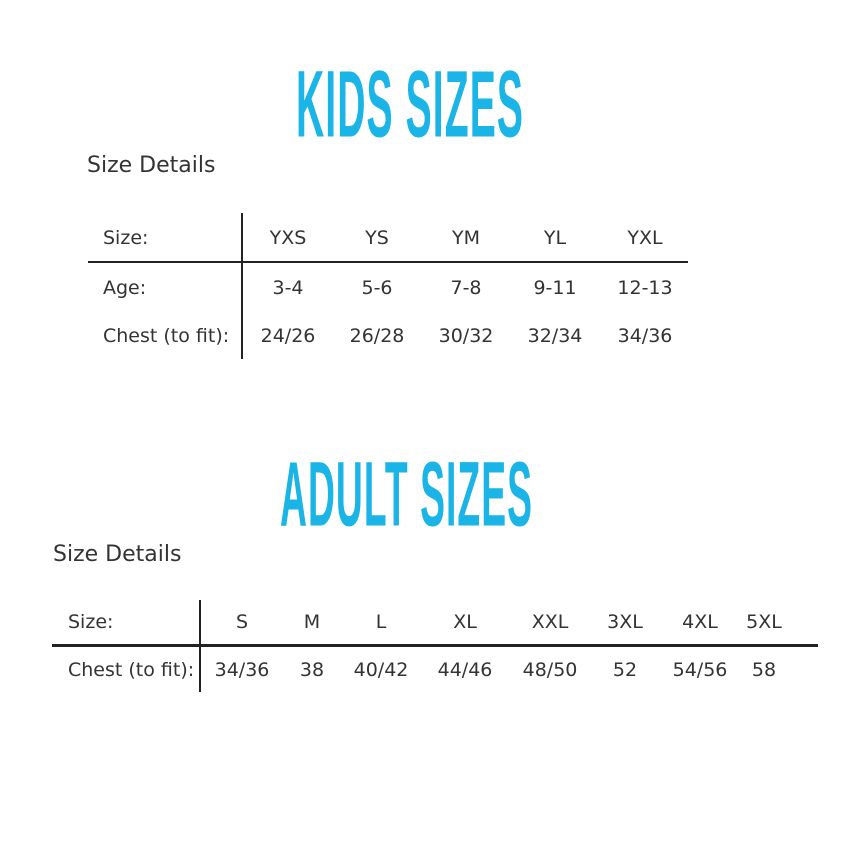  Describe the element at coordinates (126, 238) in the screenshot. I see `kids-row-label: Size:` at that location.